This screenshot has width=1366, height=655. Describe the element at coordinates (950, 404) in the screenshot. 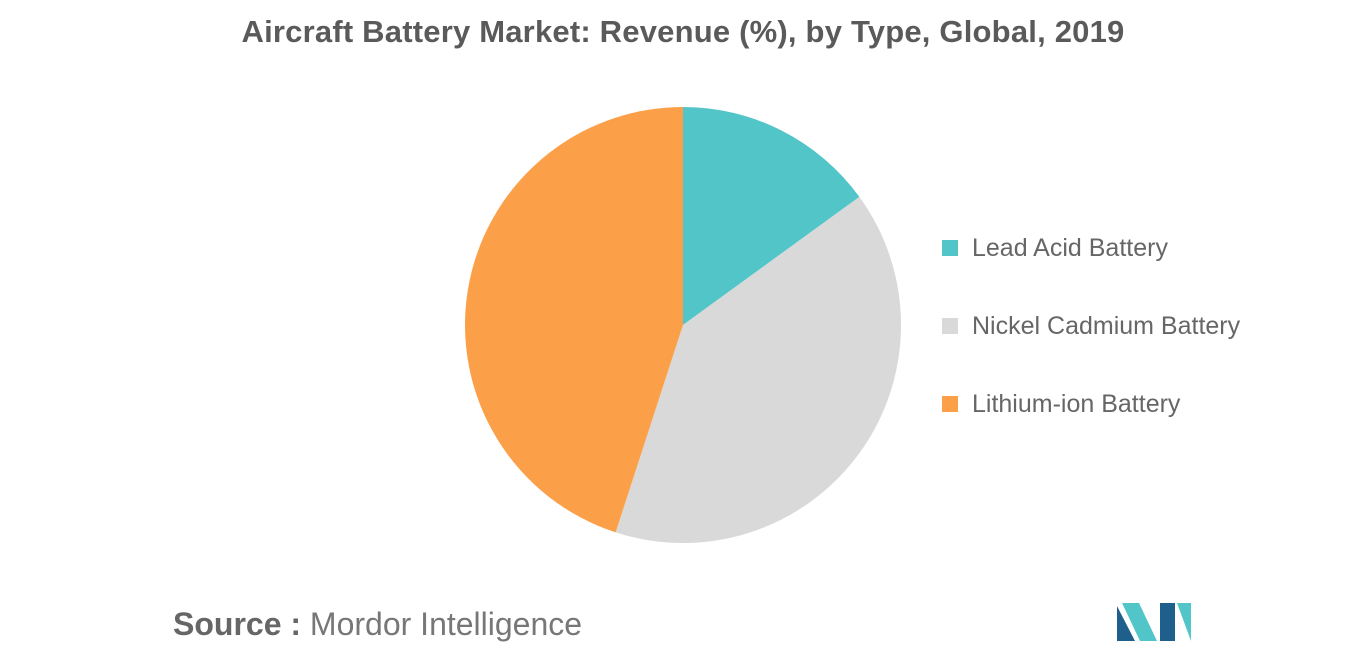

I see `legend-swatch-lithium-ion` at that location.